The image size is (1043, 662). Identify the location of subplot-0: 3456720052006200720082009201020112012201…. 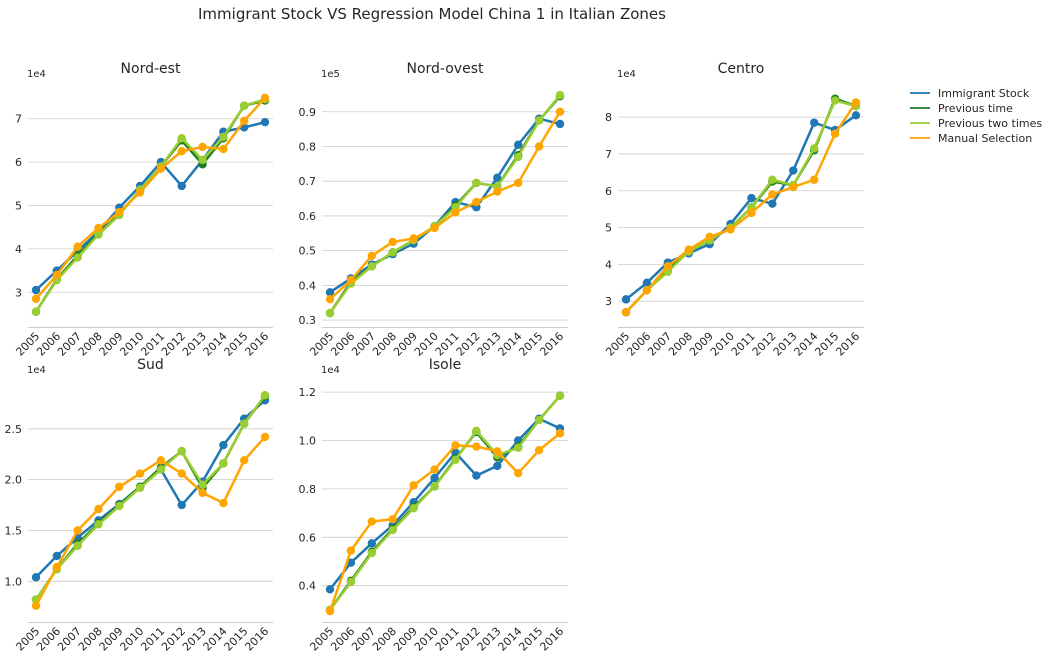
(143, 210).